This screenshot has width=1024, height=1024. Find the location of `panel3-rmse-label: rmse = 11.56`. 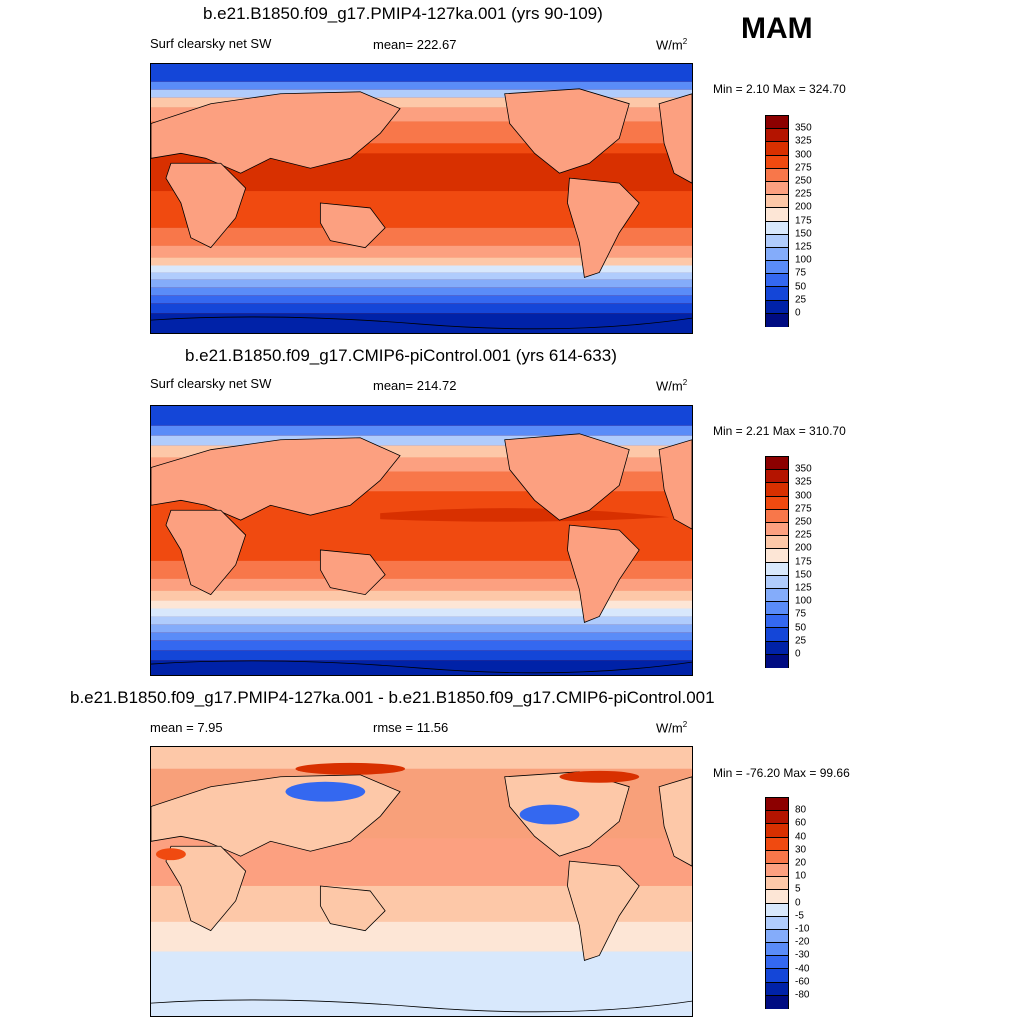

panel3-rmse-label: rmse = 11.56 is located at coordinates (411, 727).